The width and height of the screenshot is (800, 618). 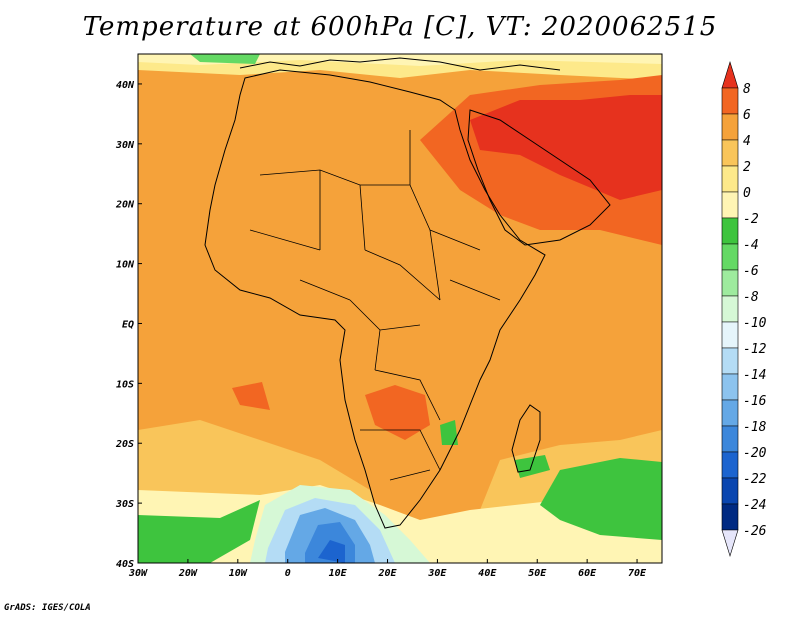 What do you see at coordinates (751, 245) in the screenshot?
I see `colorbar-label: -4` at bounding box center [751, 245].